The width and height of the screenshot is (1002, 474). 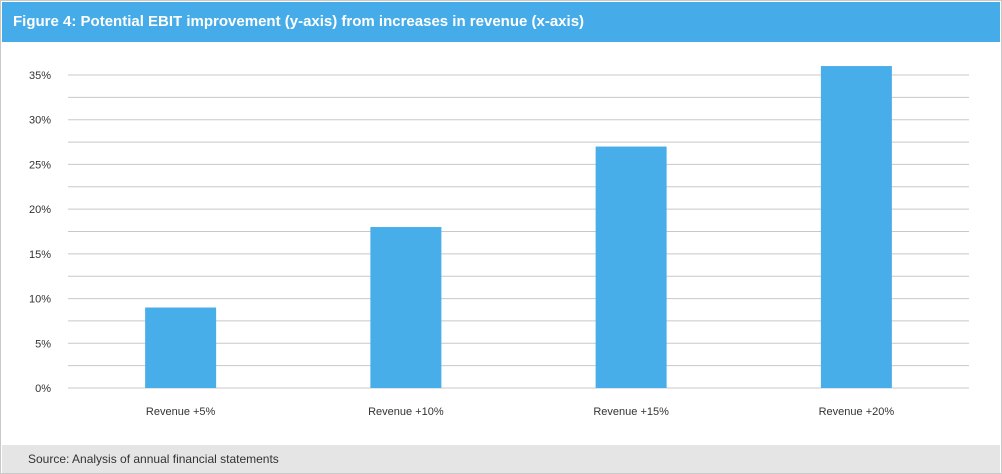 What do you see at coordinates (40, 165) in the screenshot?
I see `y-tick-label: 25%` at bounding box center [40, 165].